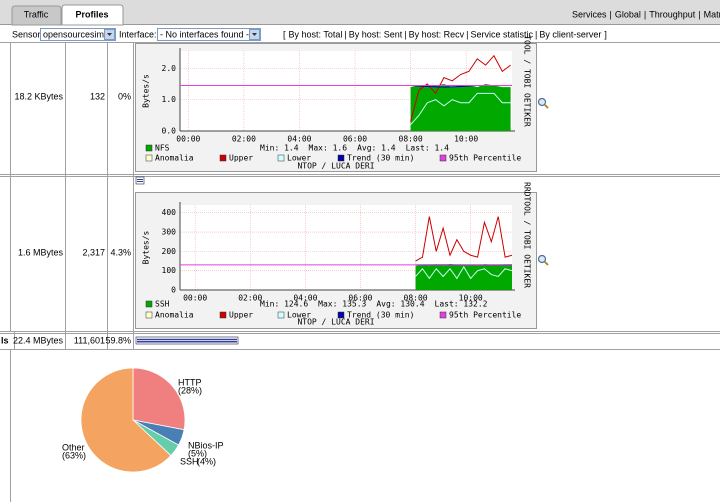  What do you see at coordinates (628, 14) in the screenshot?
I see `top-link: Global` at bounding box center [628, 14].